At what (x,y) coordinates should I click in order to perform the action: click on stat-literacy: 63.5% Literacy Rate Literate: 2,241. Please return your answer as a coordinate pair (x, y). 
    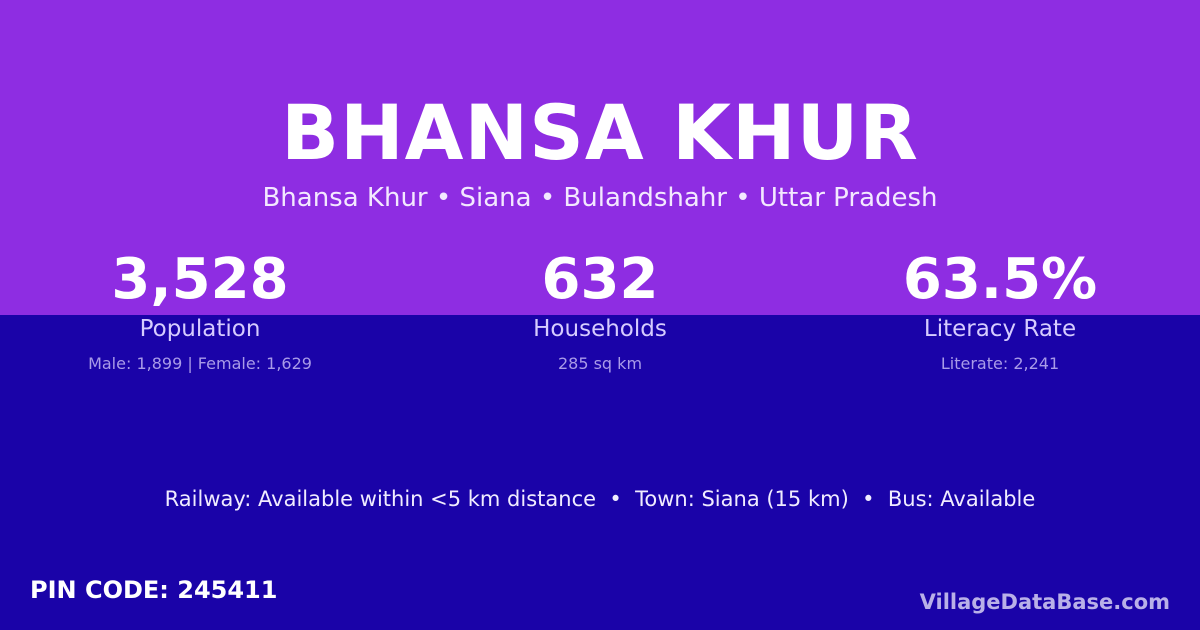
    Looking at the image, I should click on (1000, 310).